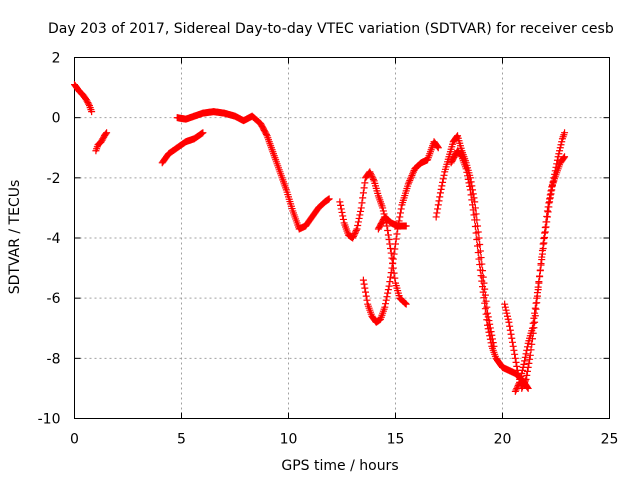 The width and height of the screenshot is (640, 480). What do you see at coordinates (54, 299) in the screenshot?
I see `y-tick-label: -6` at bounding box center [54, 299].